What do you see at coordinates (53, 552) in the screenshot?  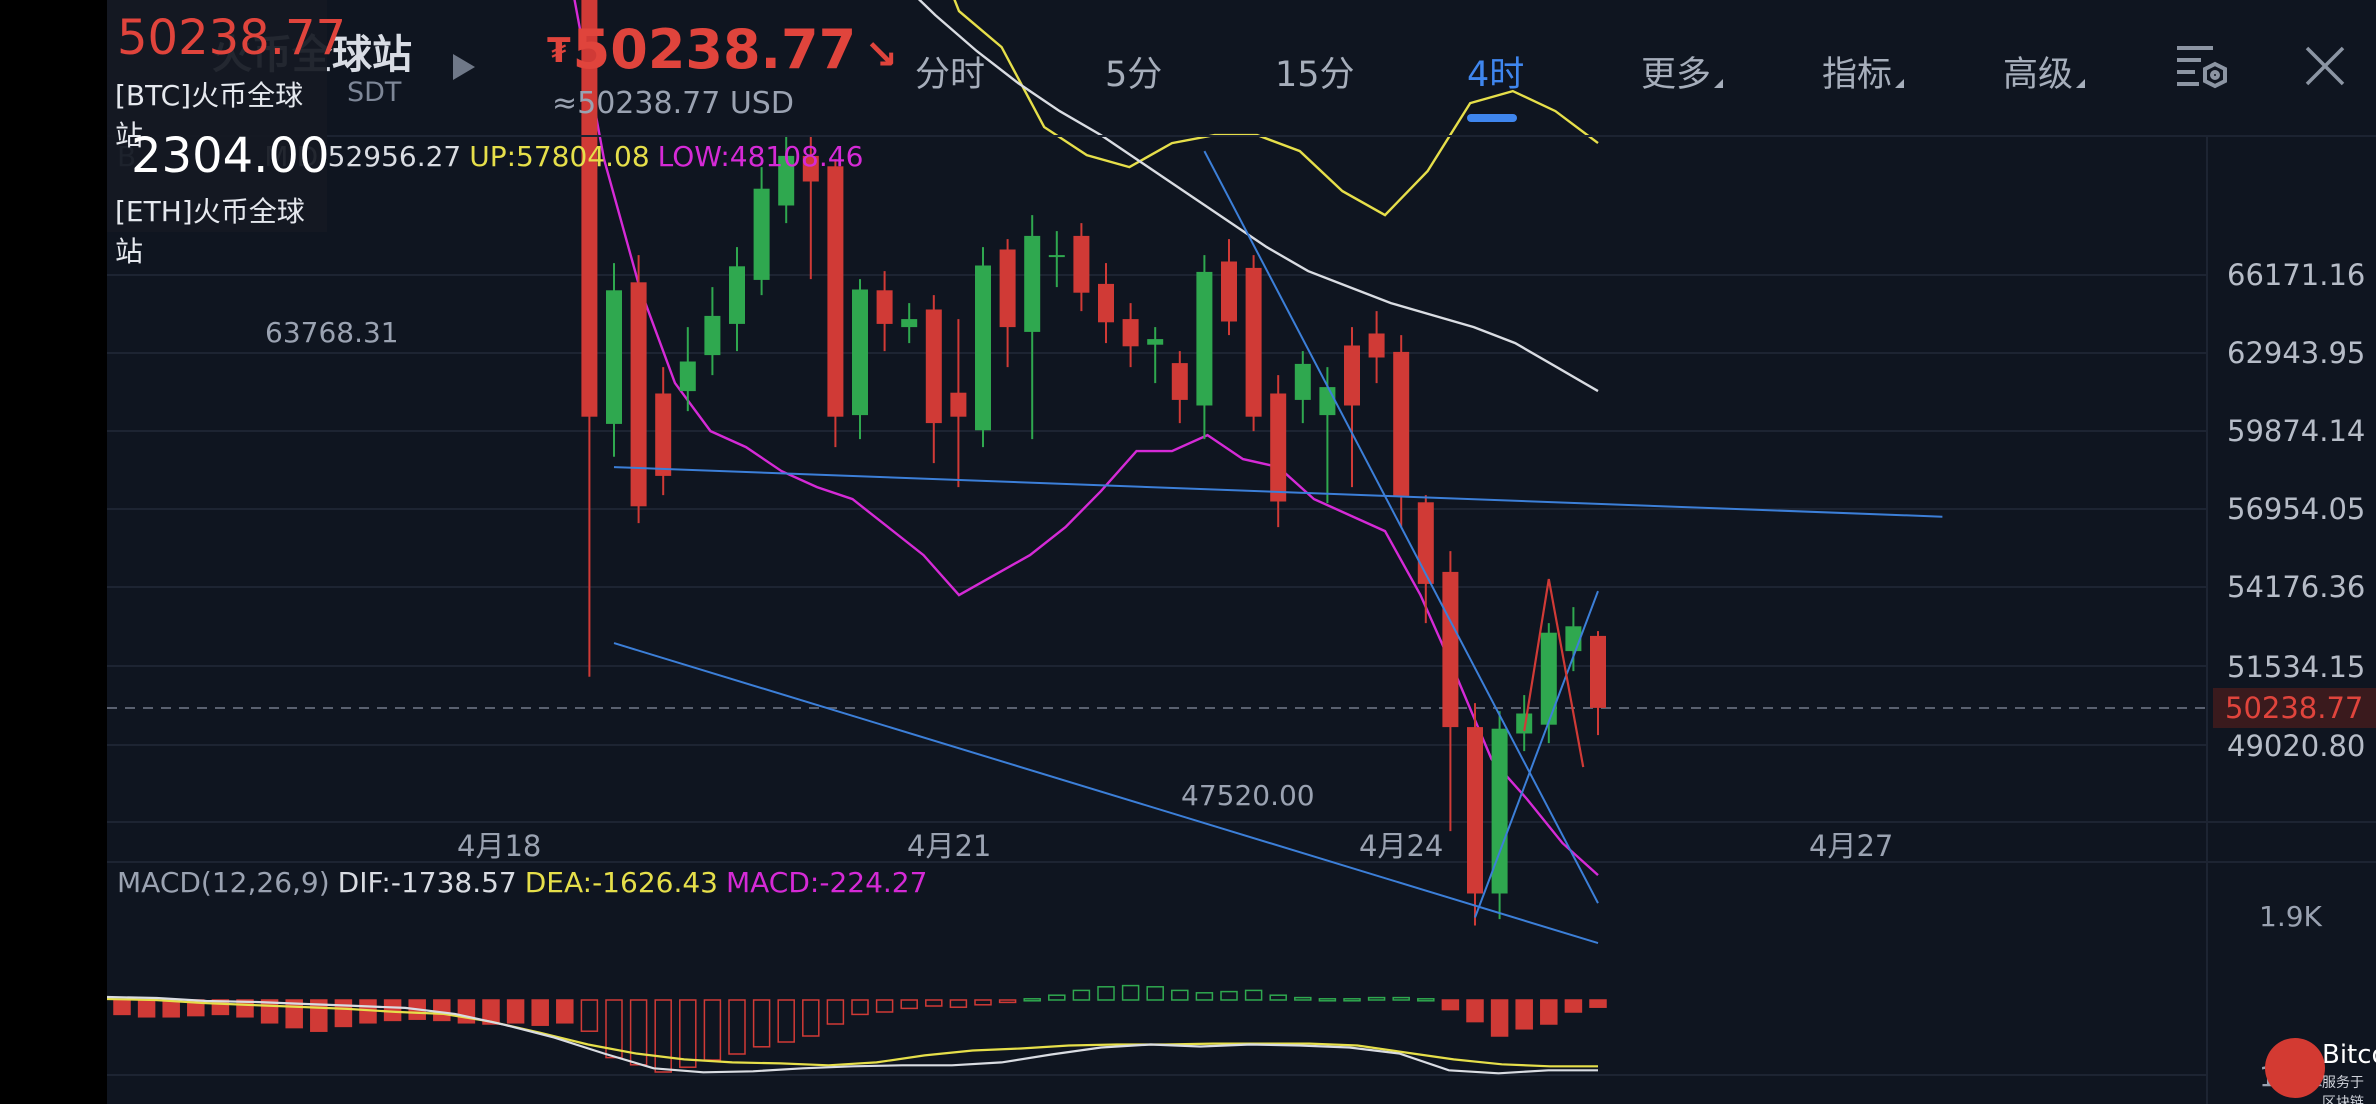 I see `left-black-strip` at bounding box center [53, 552].